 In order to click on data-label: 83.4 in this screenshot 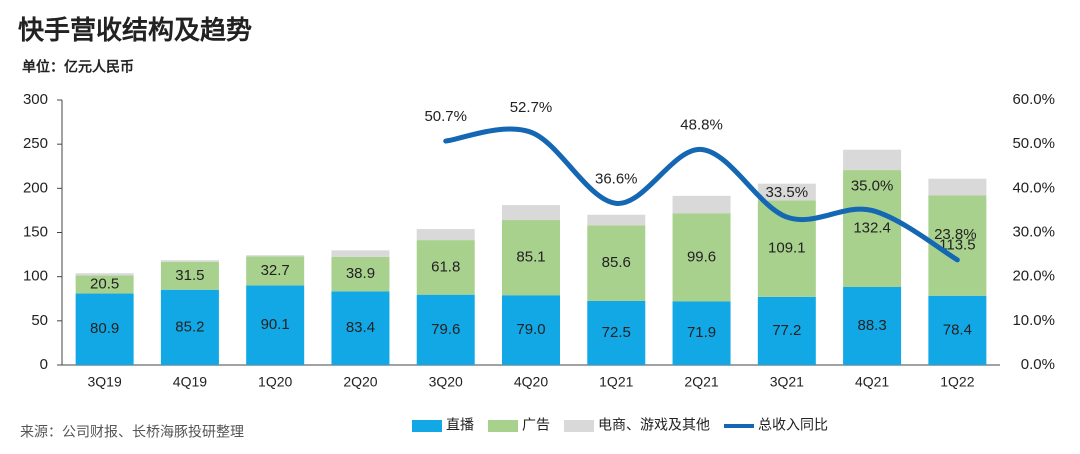, I will do `click(360, 327)`.